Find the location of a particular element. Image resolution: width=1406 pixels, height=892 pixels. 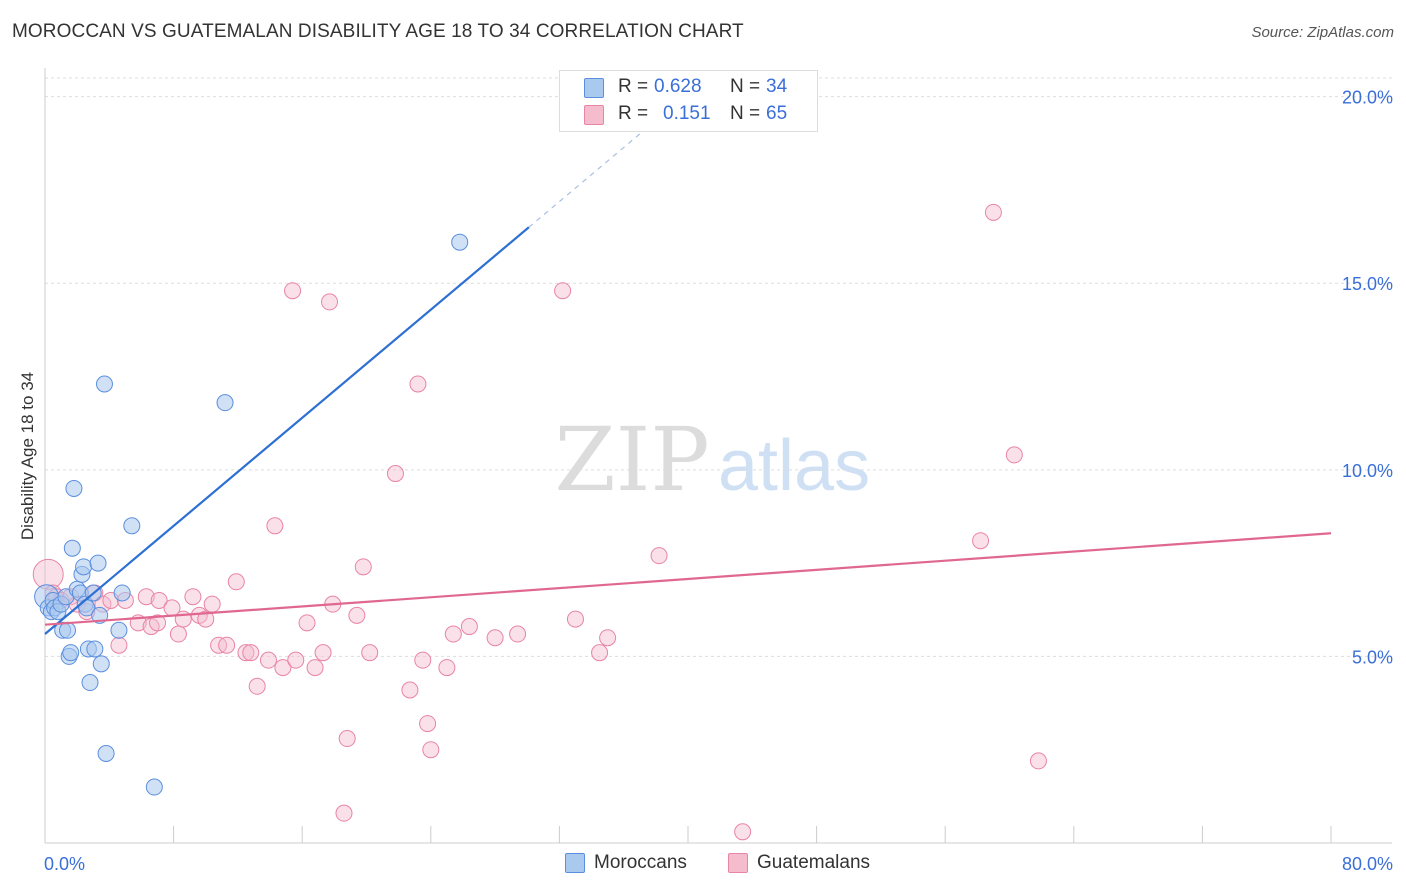

watermark-zip: ZIP is located at coordinates (631, 459).